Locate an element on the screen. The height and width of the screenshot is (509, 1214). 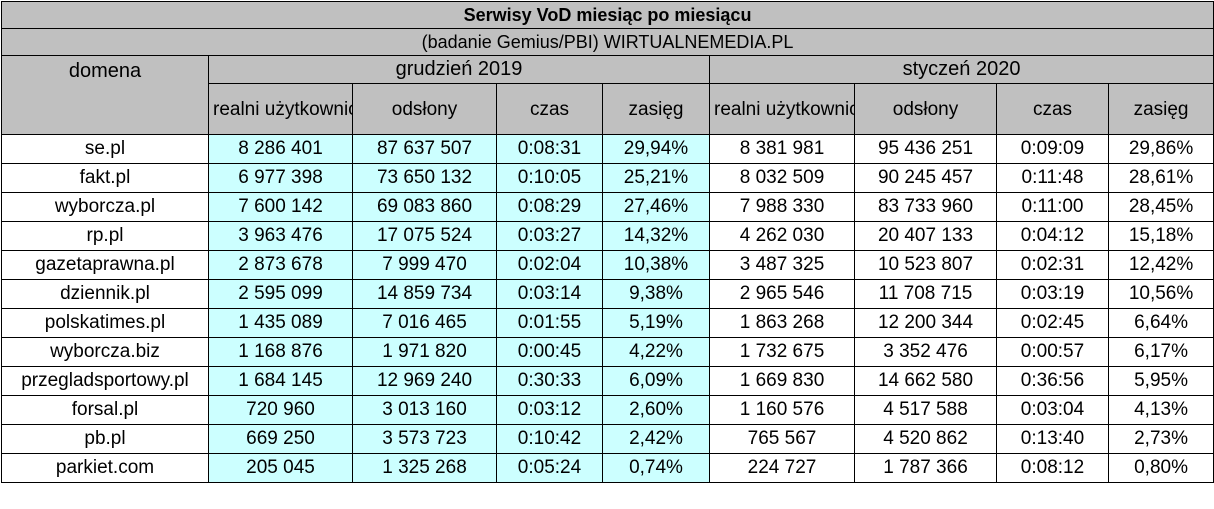
domain-cell: gazetaprawna.pl is located at coordinates (105, 265).